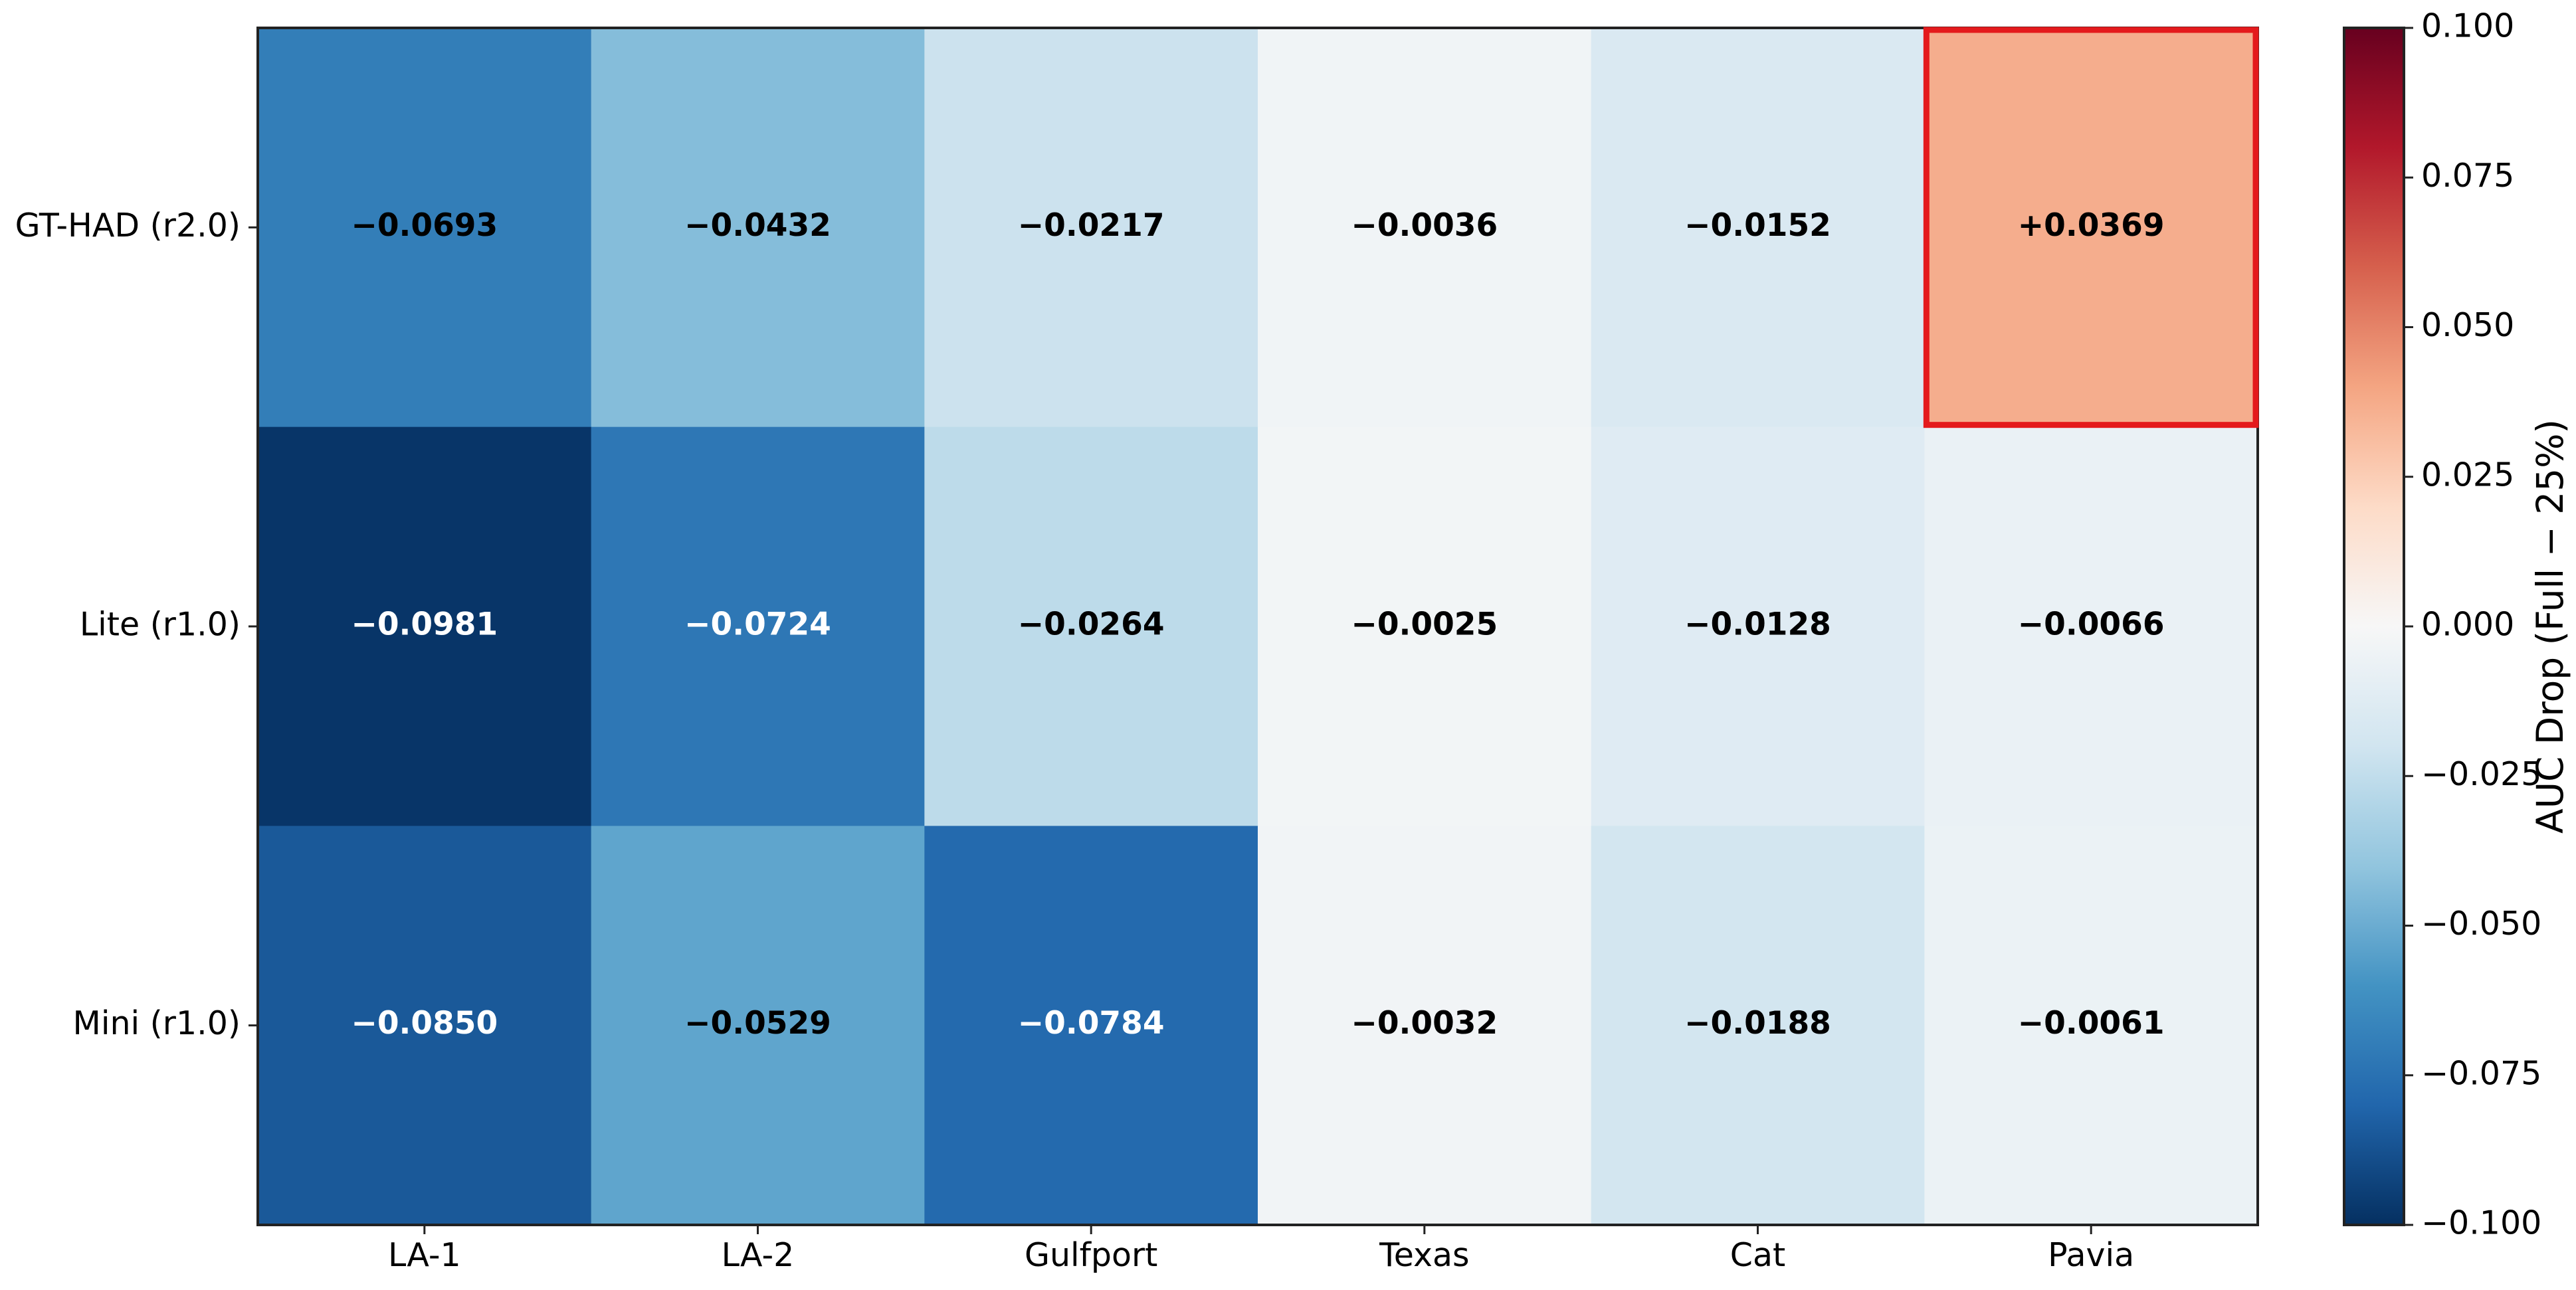  Describe the element at coordinates (2374, 626) in the screenshot. I see `colorbar-gradient` at that location.